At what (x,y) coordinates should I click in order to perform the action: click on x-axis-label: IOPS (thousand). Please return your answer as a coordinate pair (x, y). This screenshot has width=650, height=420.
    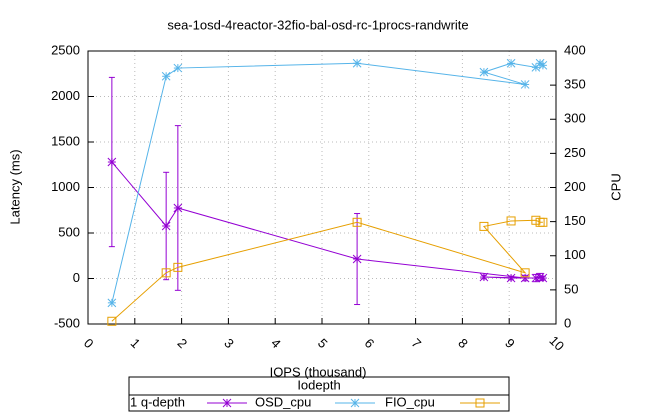
    Looking at the image, I should click on (318, 371).